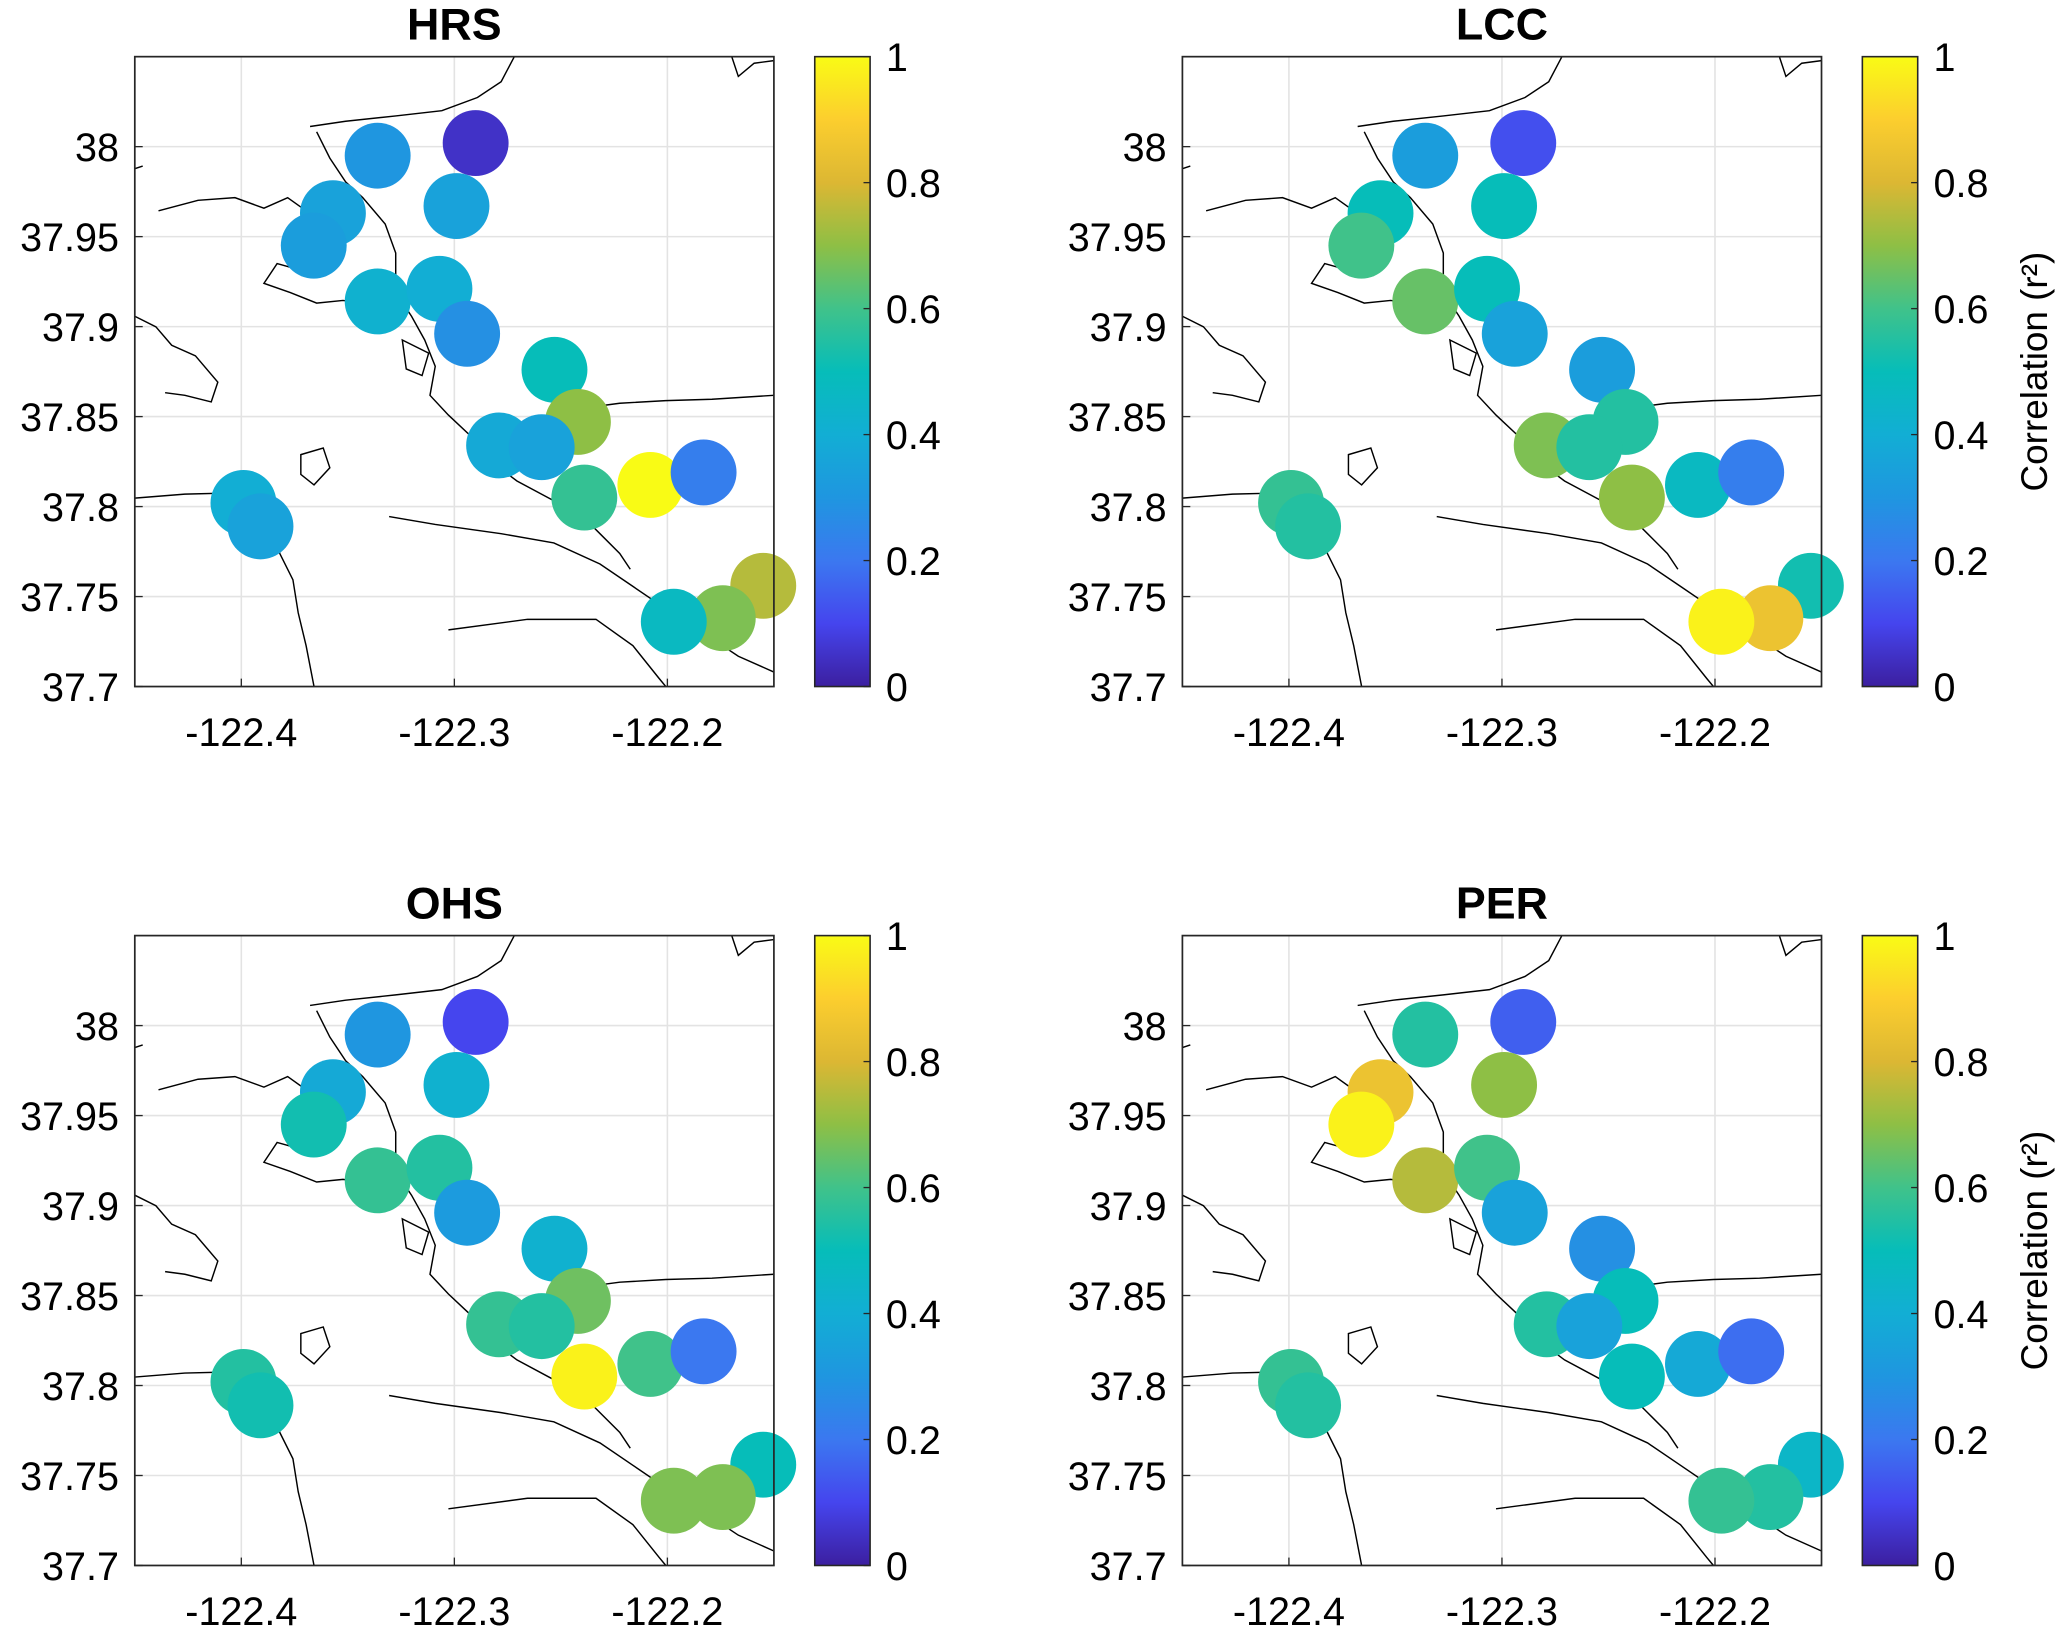  I want to click on y-tick-label: 37.8, so click(1128, 1387).